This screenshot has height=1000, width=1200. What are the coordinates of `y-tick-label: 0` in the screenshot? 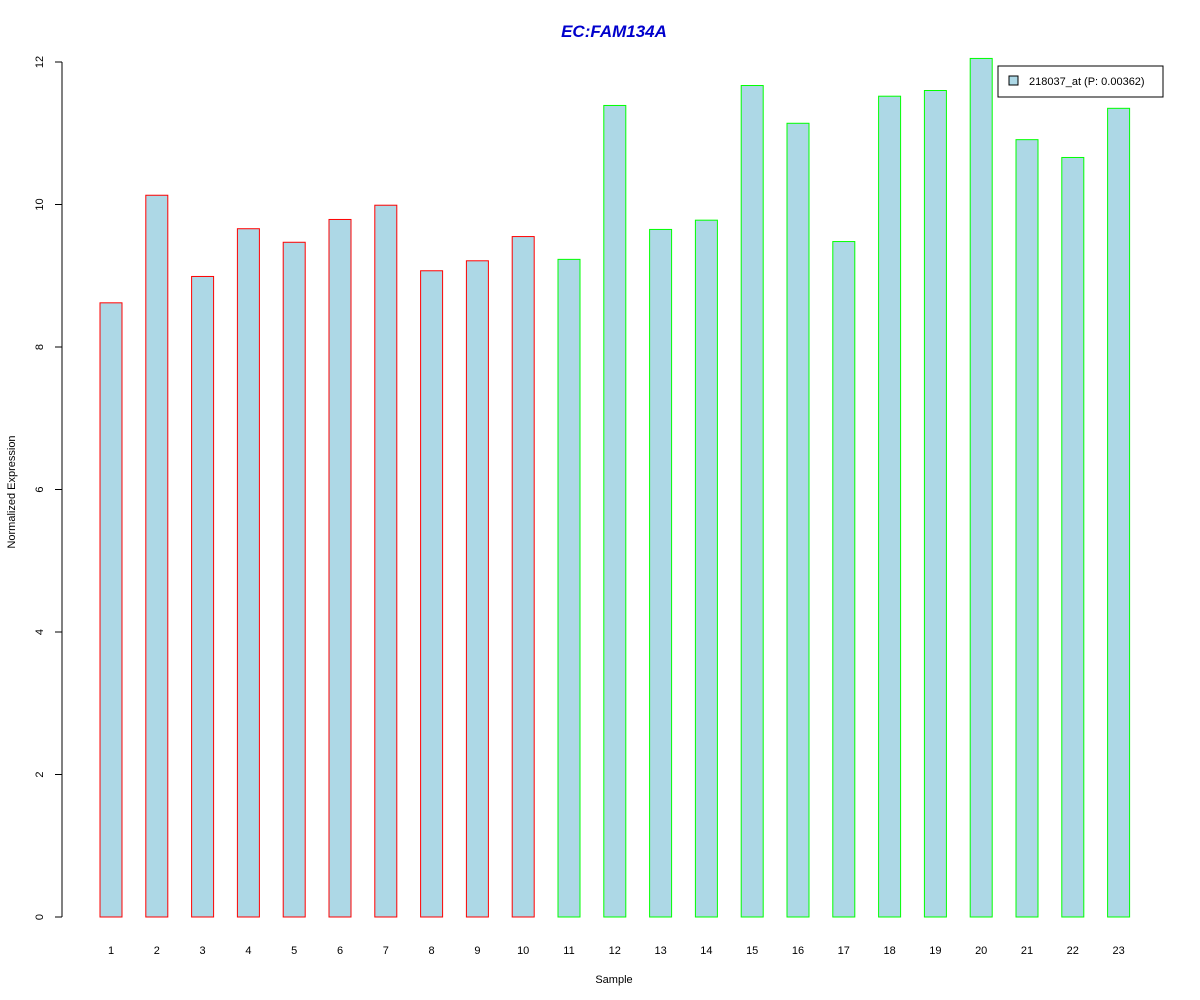 It's located at (40, 917).